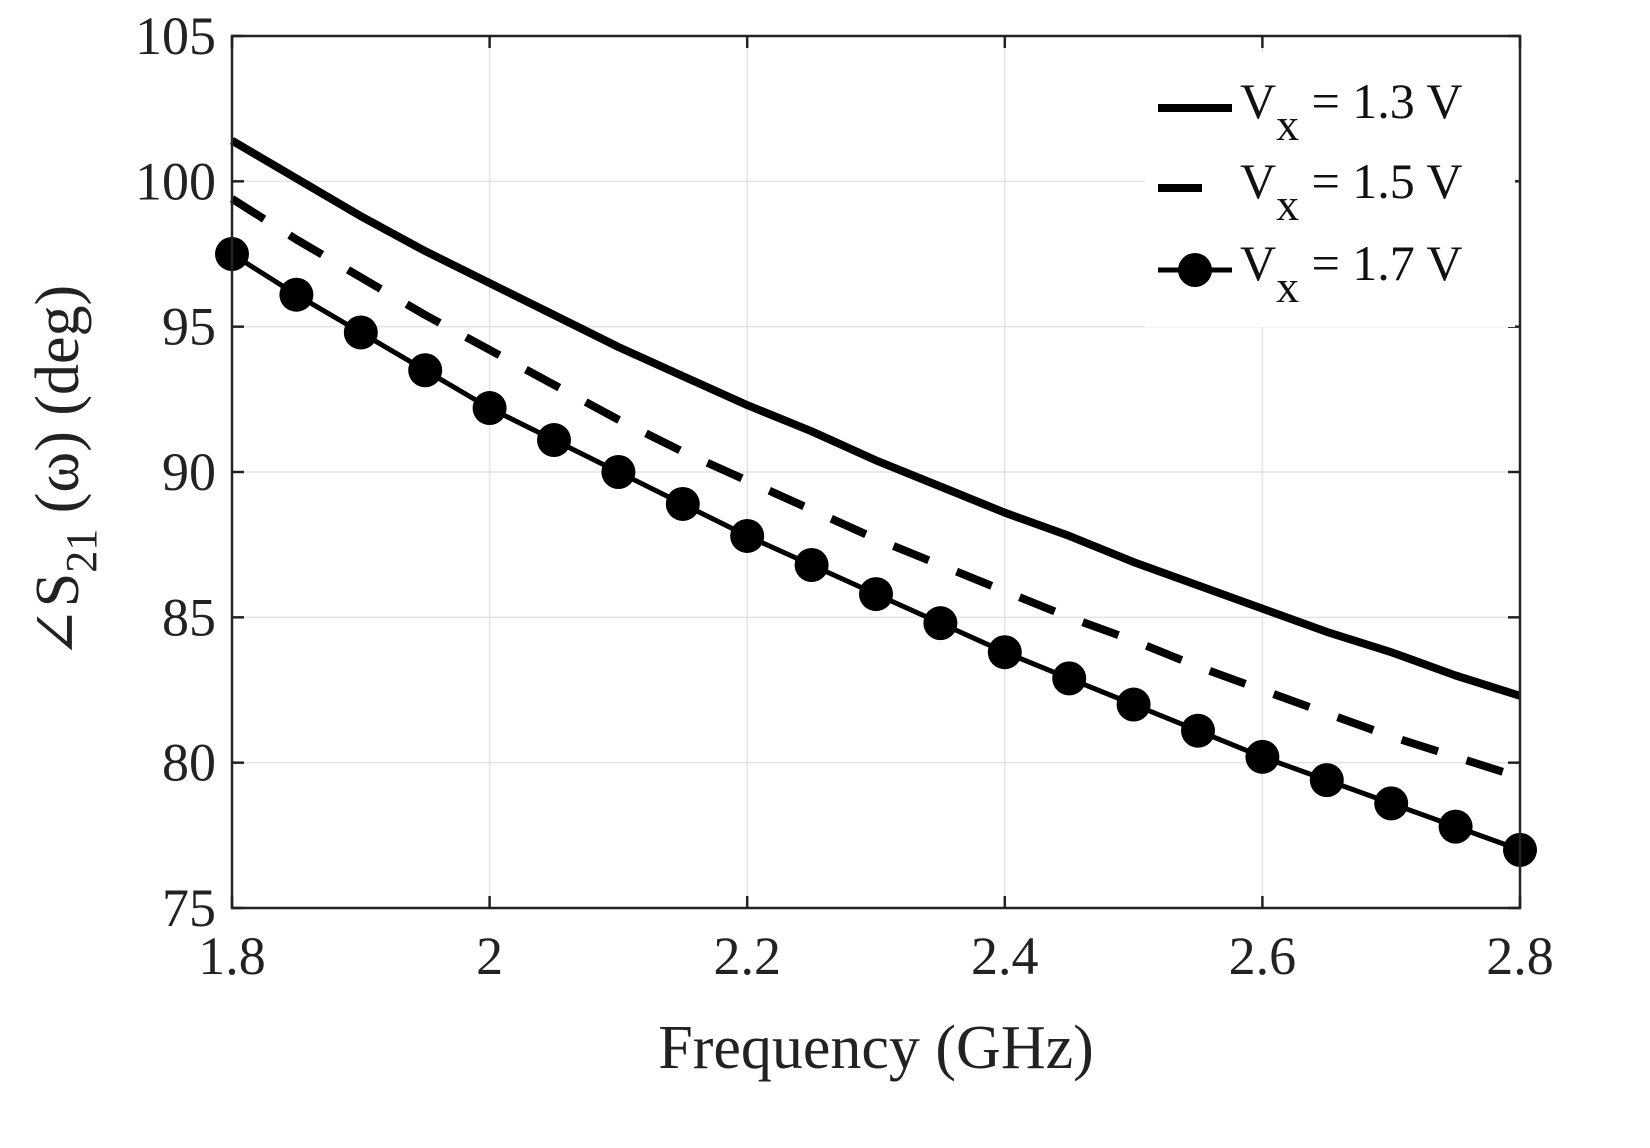 The image size is (1650, 1148). I want to click on legend-label-2: Vx = 1.5 V, so click(1351, 191).